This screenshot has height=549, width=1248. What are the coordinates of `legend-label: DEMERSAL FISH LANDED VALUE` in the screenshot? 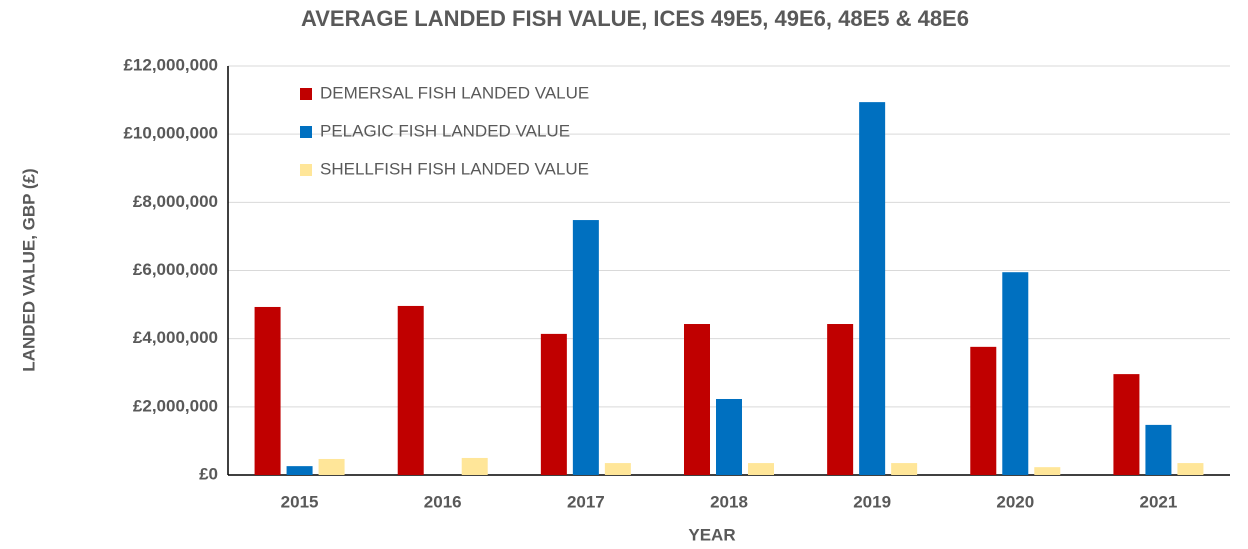 It's located at (454, 92).